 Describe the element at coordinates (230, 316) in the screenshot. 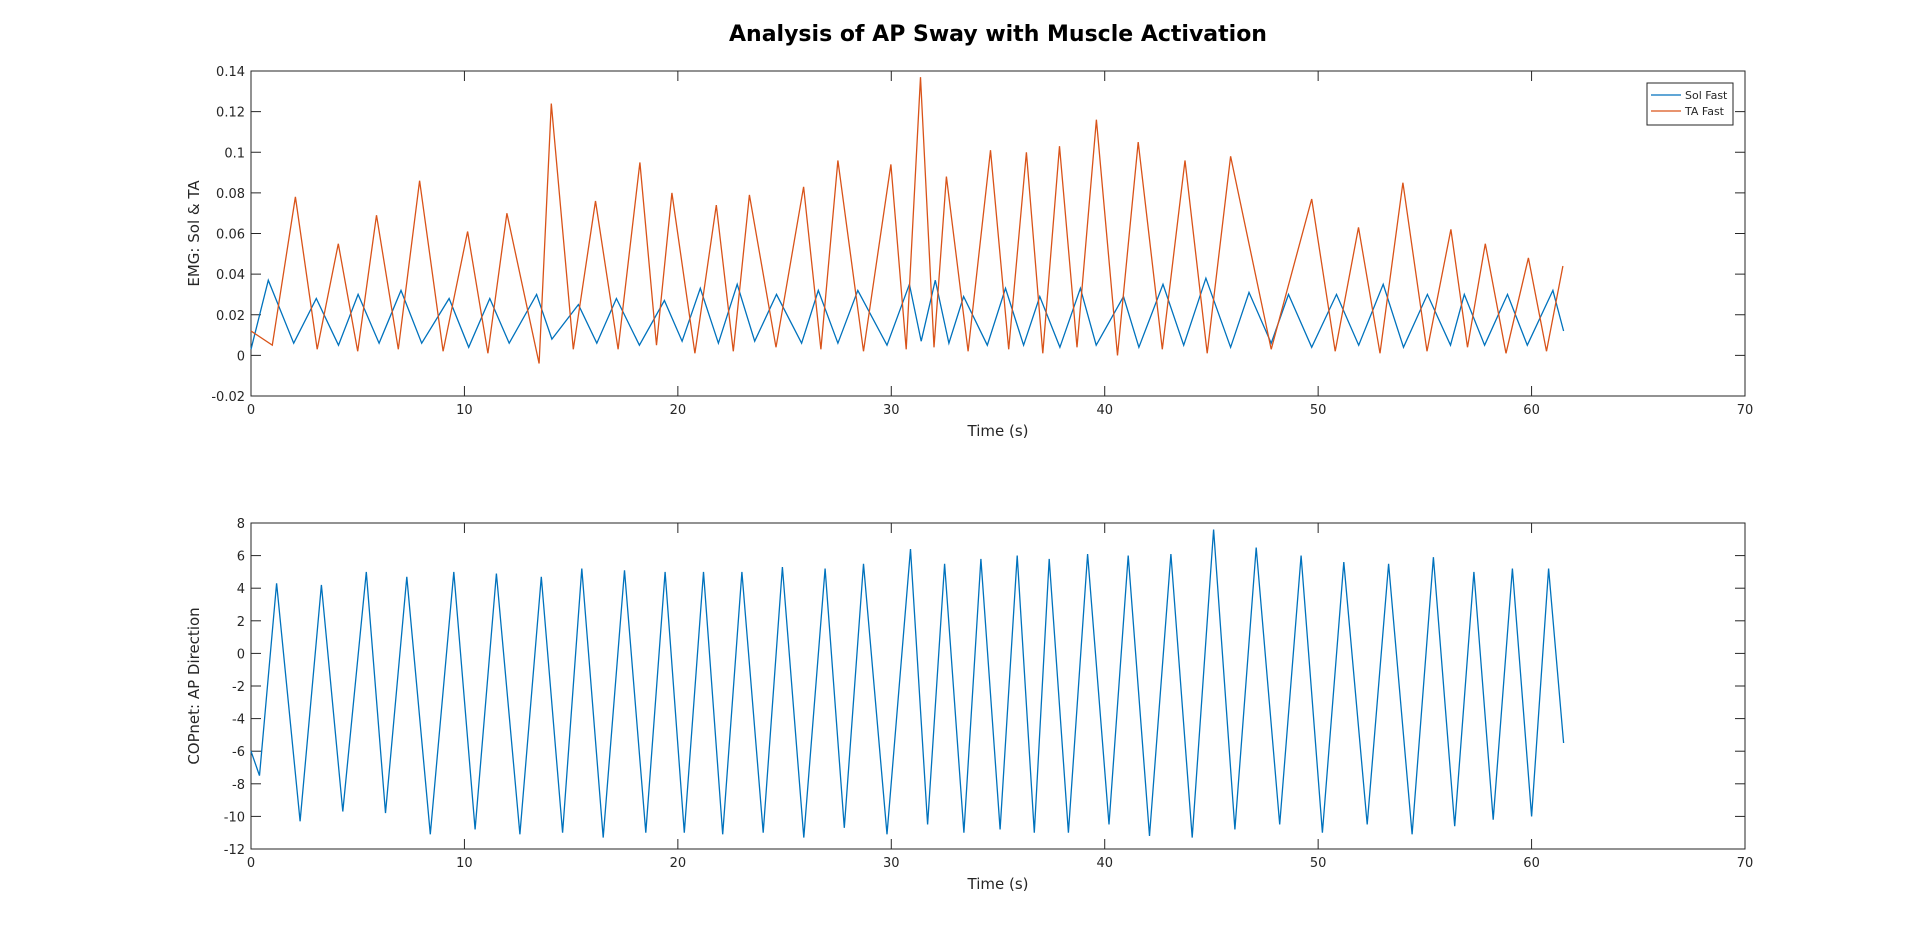

I see `y-tick-label: 0.02` at that location.